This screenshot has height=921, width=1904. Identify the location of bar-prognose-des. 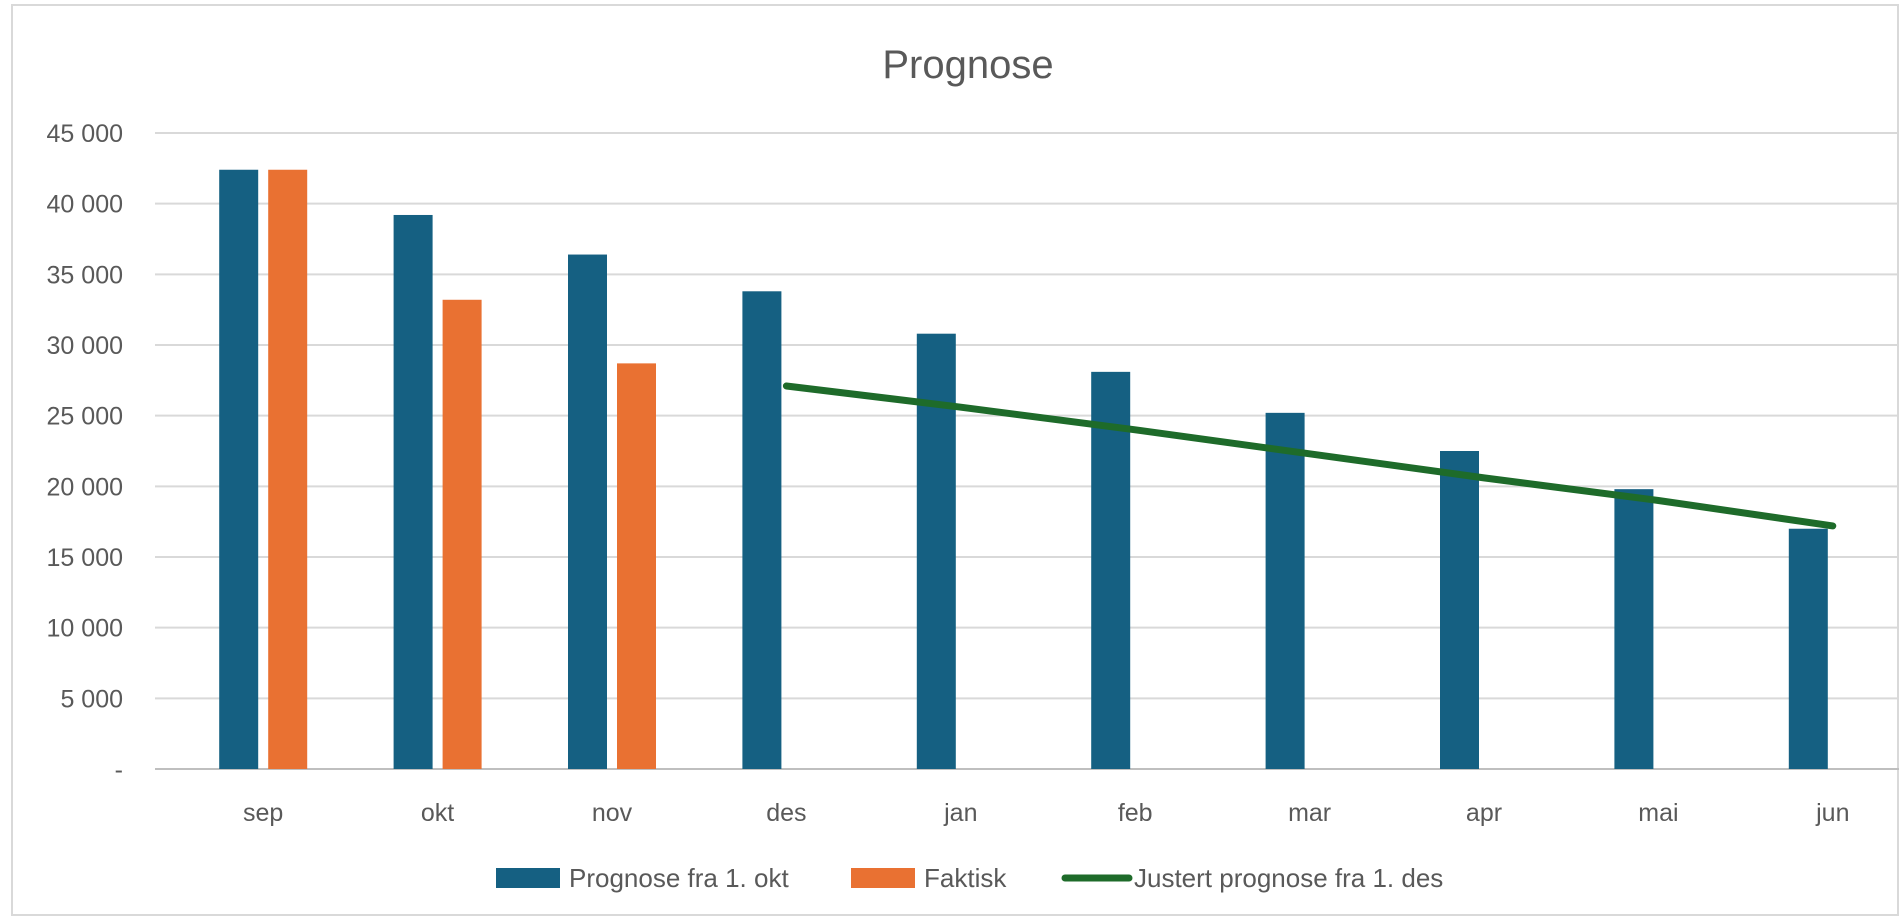
(762, 530).